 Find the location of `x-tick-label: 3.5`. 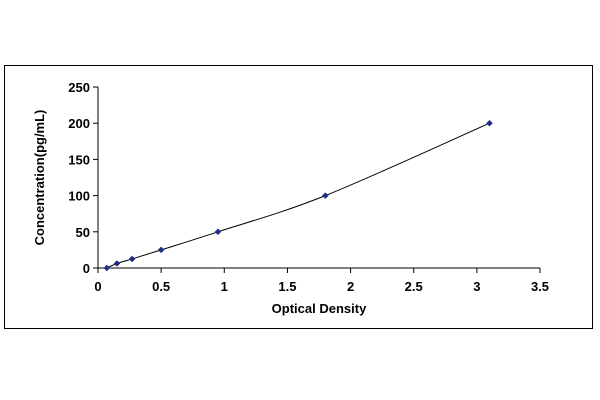

x-tick-label: 3.5 is located at coordinates (540, 286).